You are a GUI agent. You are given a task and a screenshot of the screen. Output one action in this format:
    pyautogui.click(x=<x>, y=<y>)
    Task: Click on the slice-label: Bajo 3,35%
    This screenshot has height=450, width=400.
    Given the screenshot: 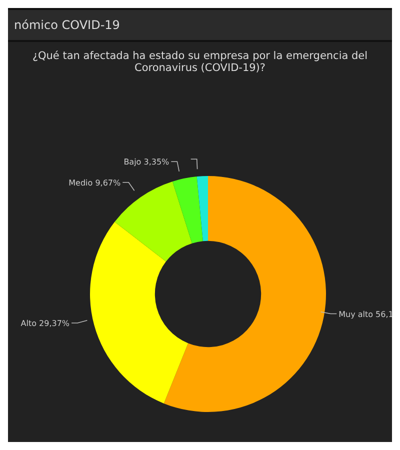 What is the action you would take?
    pyautogui.click(x=147, y=162)
    